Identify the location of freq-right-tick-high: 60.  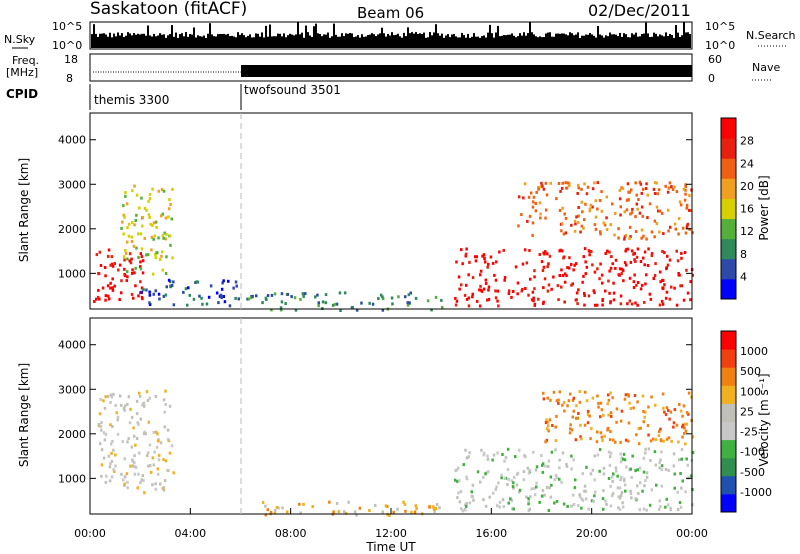
(715, 59).